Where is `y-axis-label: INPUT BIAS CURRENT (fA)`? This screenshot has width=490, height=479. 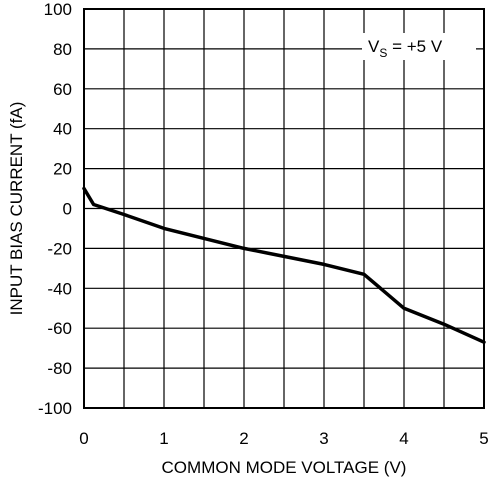 y-axis-label: INPUT BIAS CURRENT (fA) is located at coordinates (16, 209).